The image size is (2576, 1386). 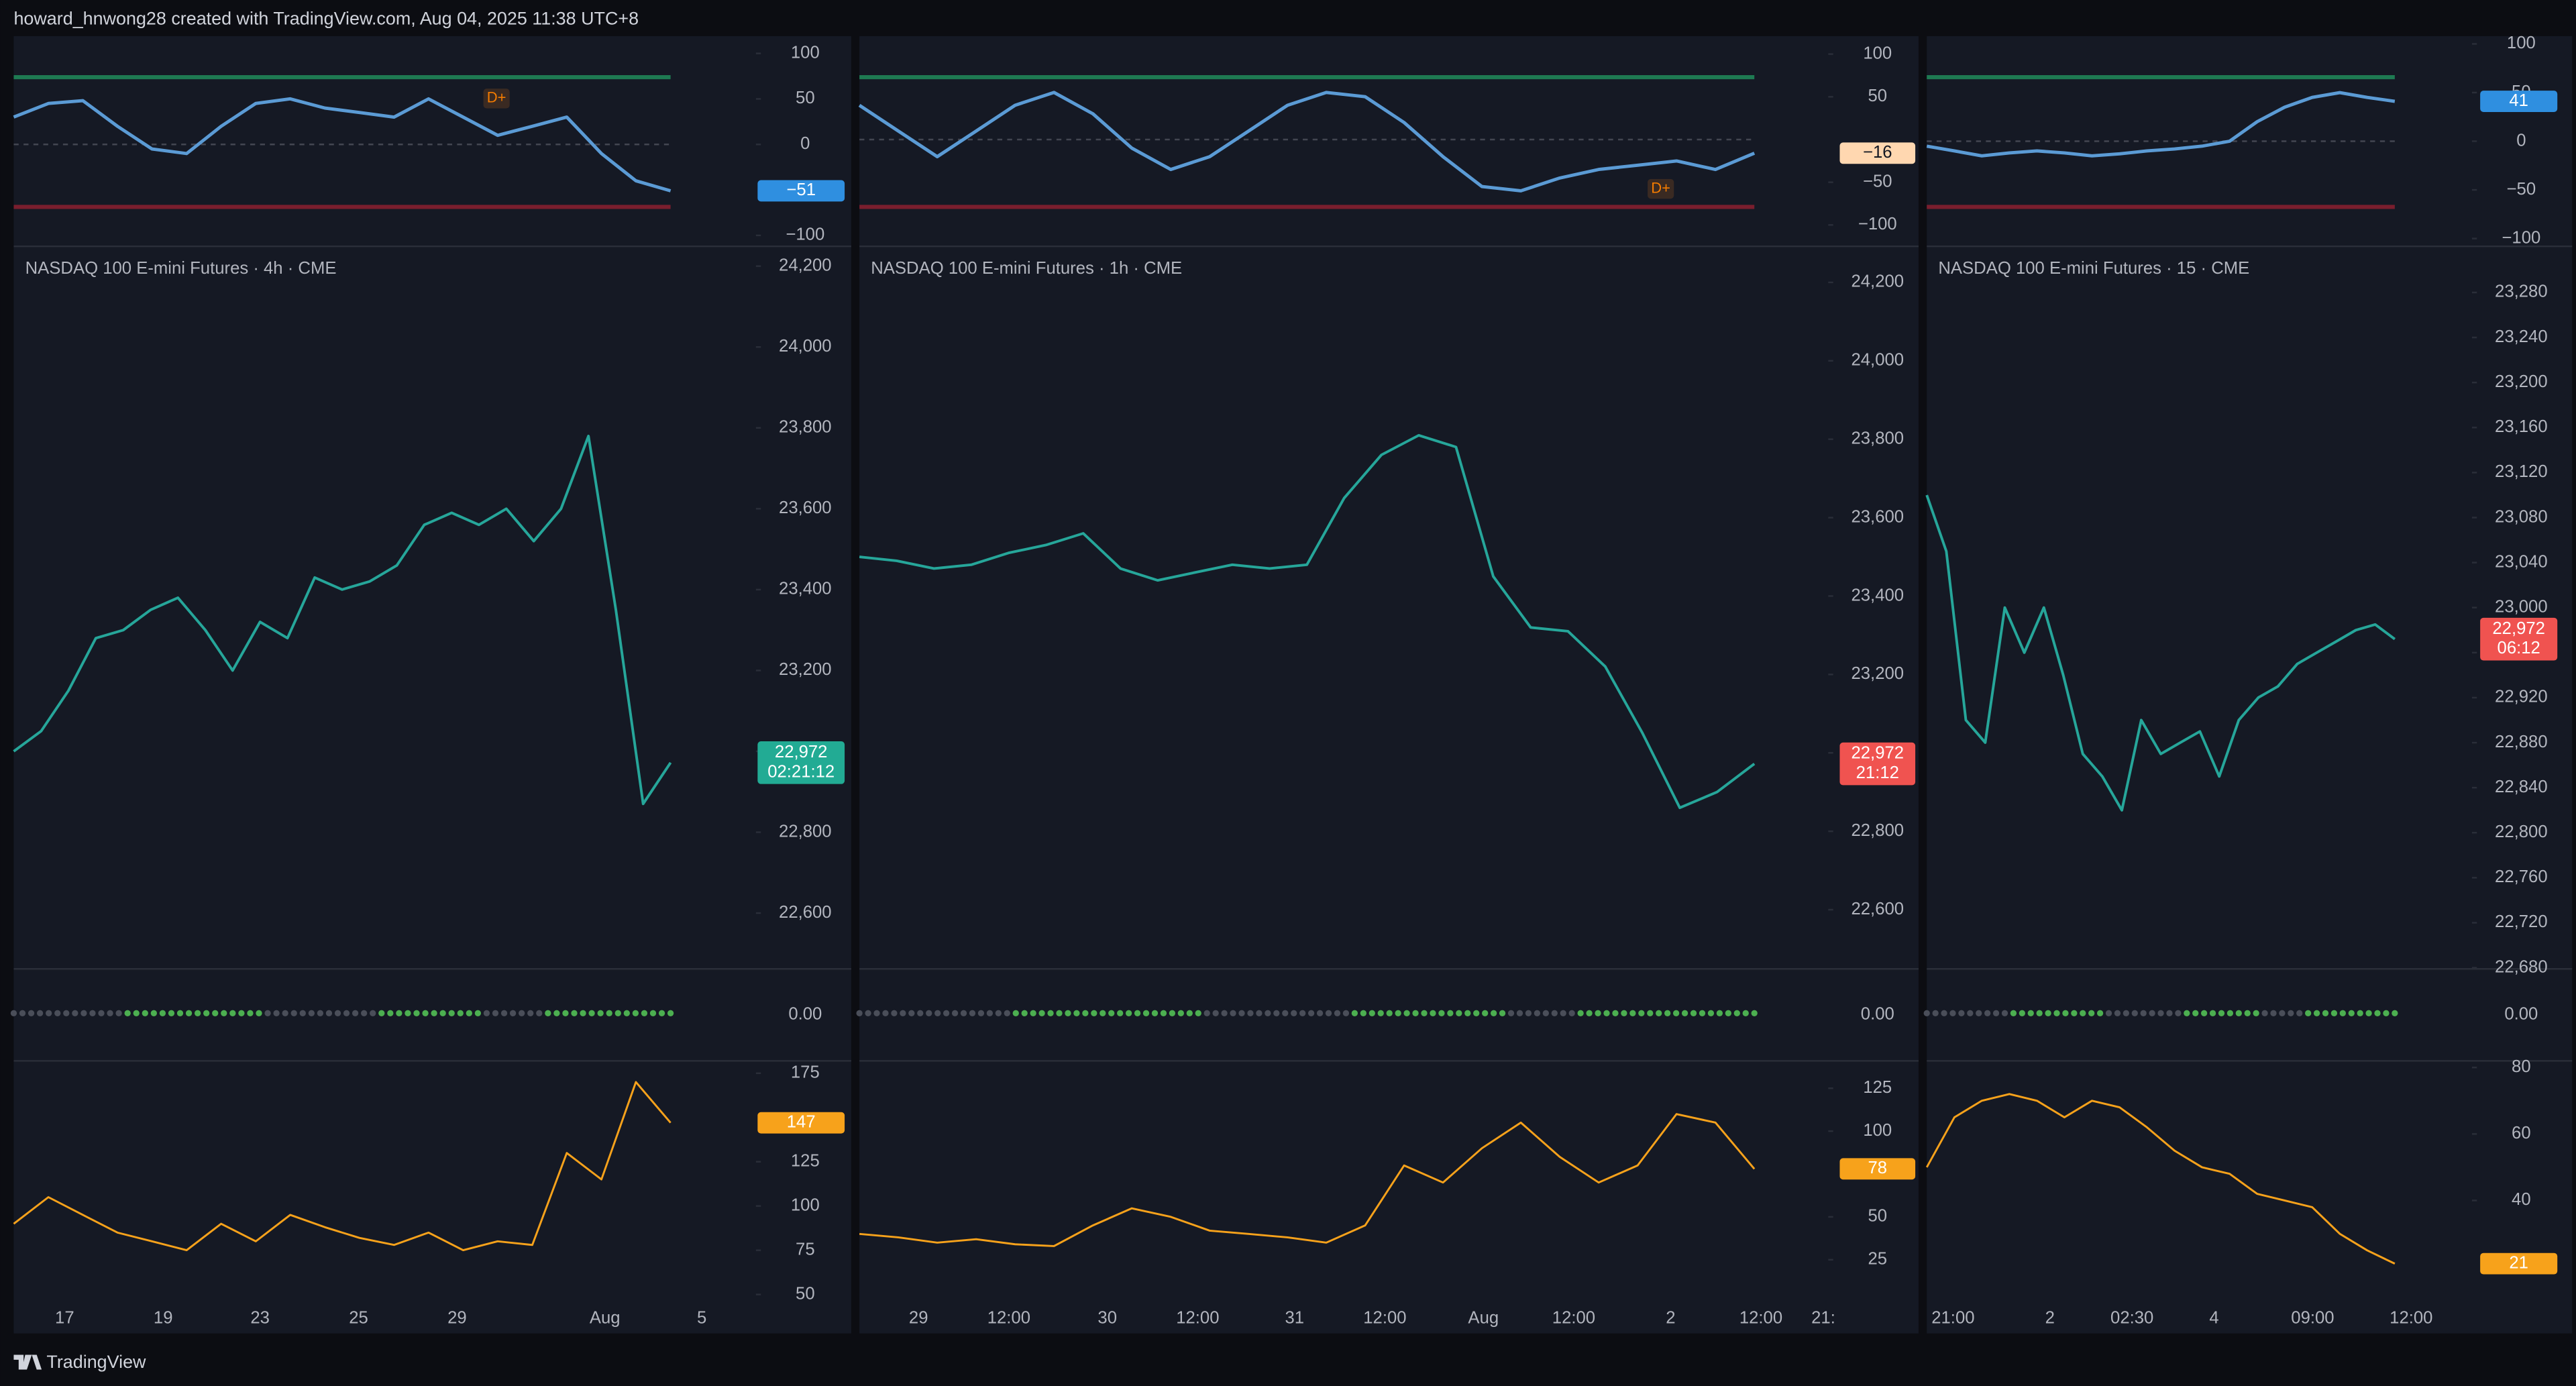 What do you see at coordinates (2518, 628) in the screenshot?
I see `price-tag-label: 22,972` at bounding box center [2518, 628].